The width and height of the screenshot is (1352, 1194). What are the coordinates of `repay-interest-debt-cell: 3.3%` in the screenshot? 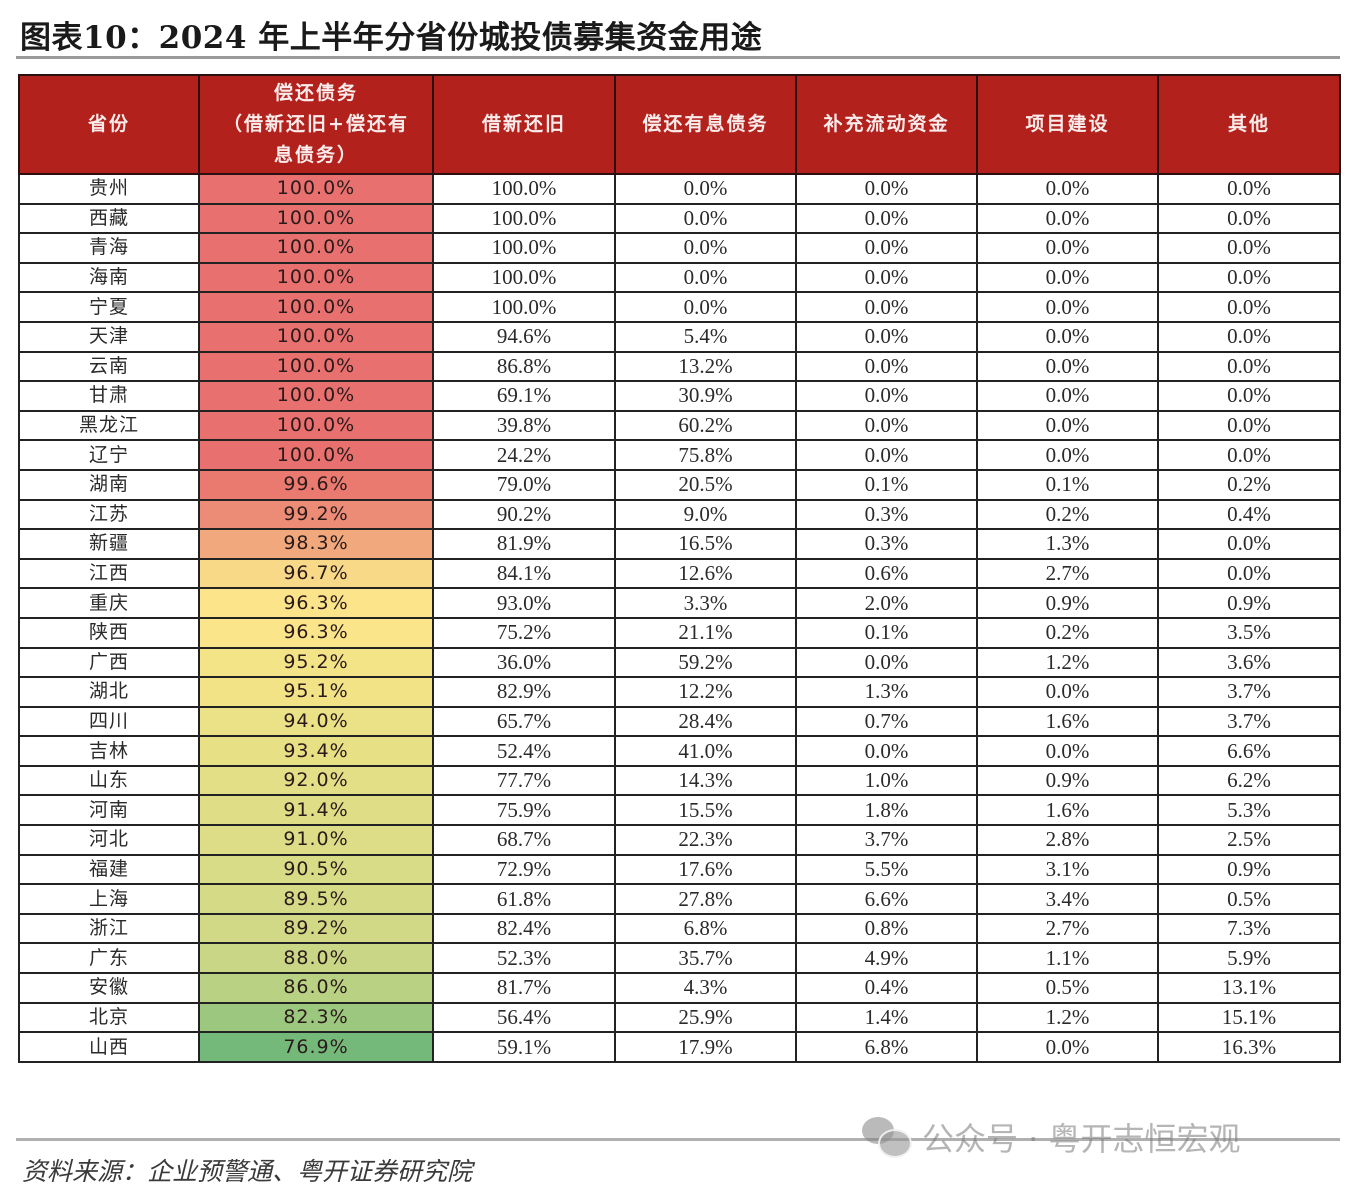 It's located at (705, 603).